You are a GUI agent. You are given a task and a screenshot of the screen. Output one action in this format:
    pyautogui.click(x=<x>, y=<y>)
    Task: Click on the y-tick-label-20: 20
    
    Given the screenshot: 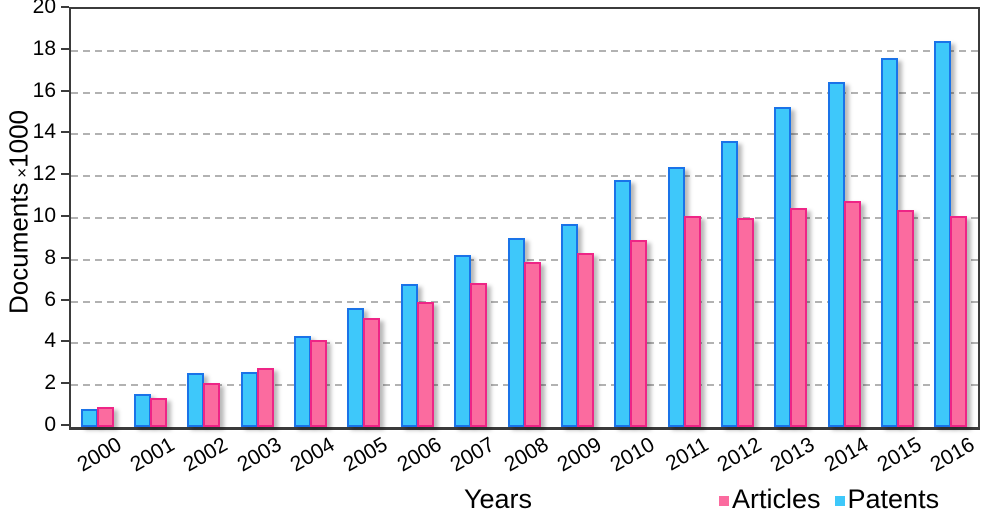 What is the action you would take?
    pyautogui.click(x=44, y=9)
    